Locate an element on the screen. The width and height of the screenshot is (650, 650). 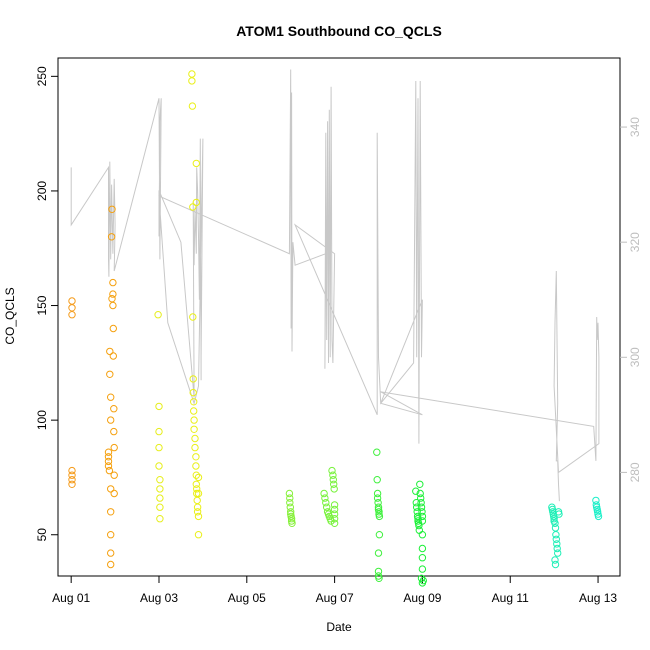
x-tick-label: Aug 03 is located at coordinates (159, 598).